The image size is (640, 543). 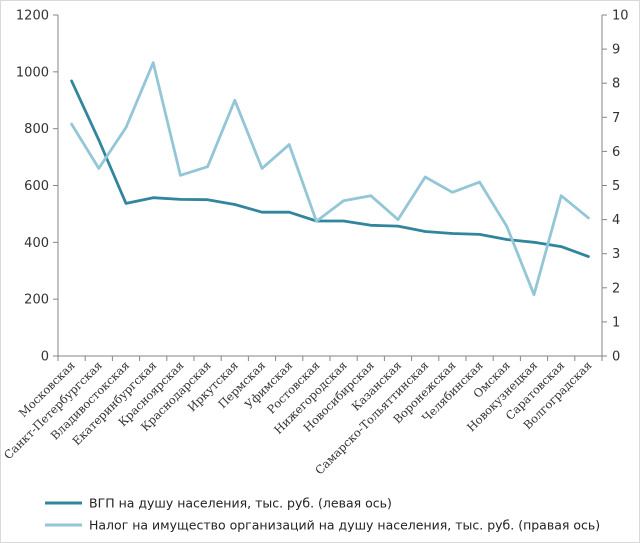 I want to click on left-tick-label: 200, so click(x=36, y=300).